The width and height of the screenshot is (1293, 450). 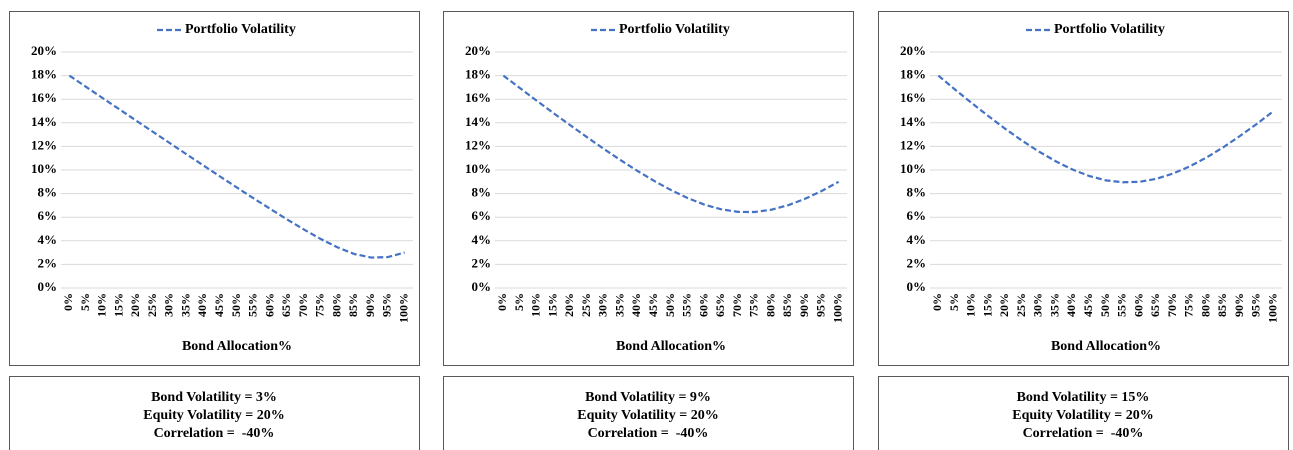 I want to click on info-line: Bond Volatility = 9%, so click(x=648, y=397).